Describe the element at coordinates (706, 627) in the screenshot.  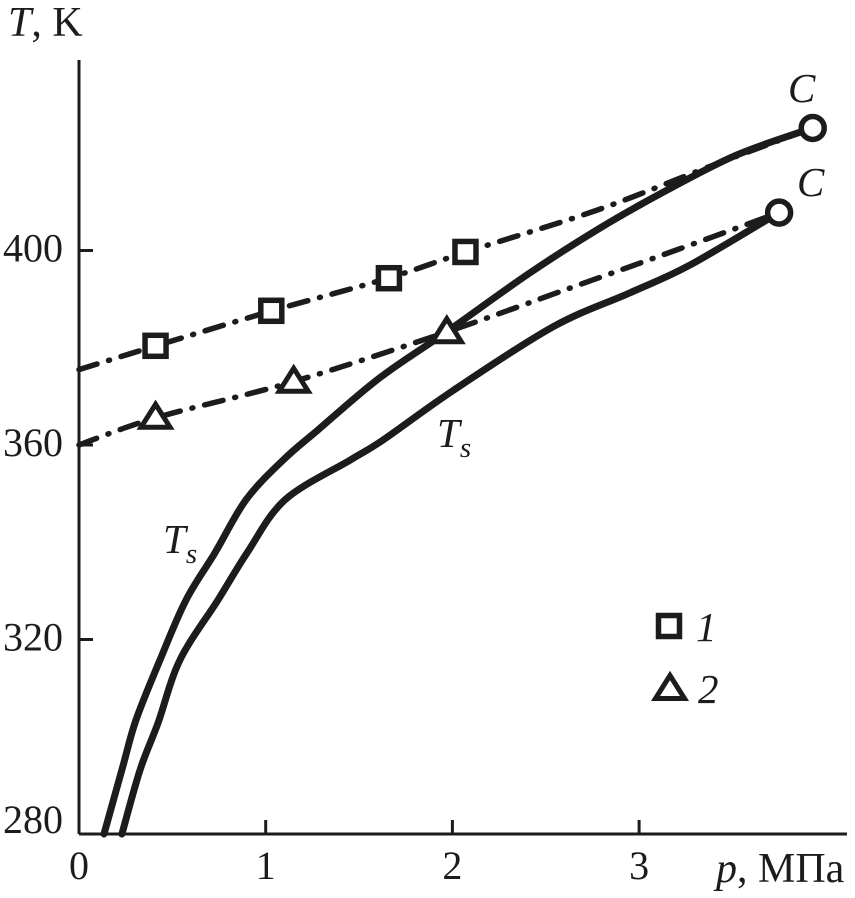
I see `legend-entry-1-label: 1` at that location.